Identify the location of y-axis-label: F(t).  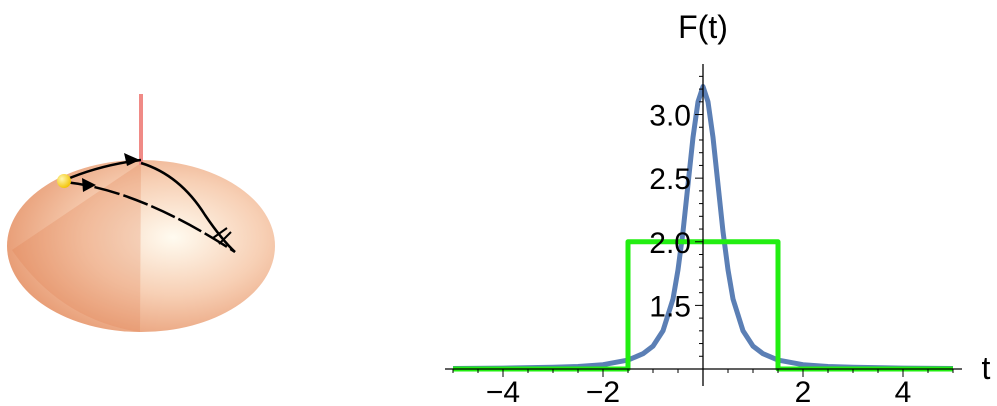
(703, 27).